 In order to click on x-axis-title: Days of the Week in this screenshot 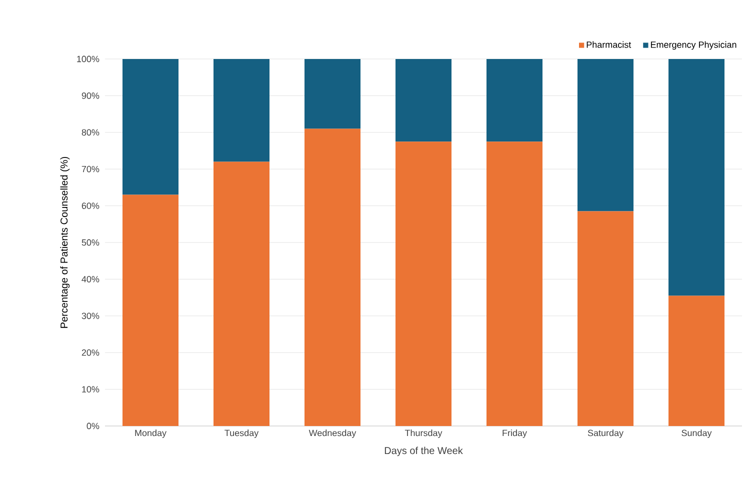, I will do `click(423, 451)`.